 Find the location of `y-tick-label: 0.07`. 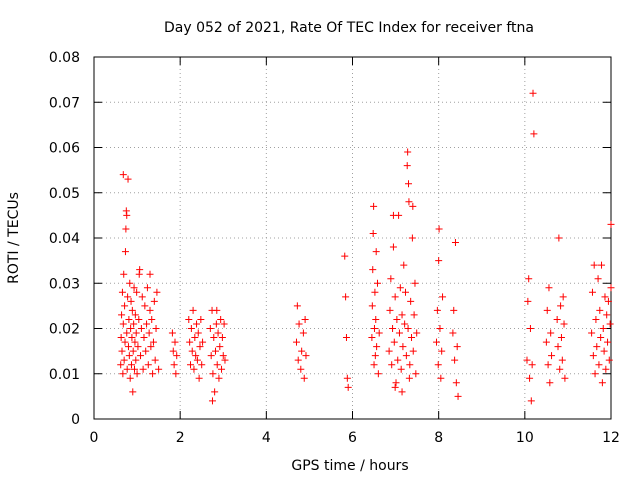

y-tick-label: 0.07 is located at coordinates (64, 103).